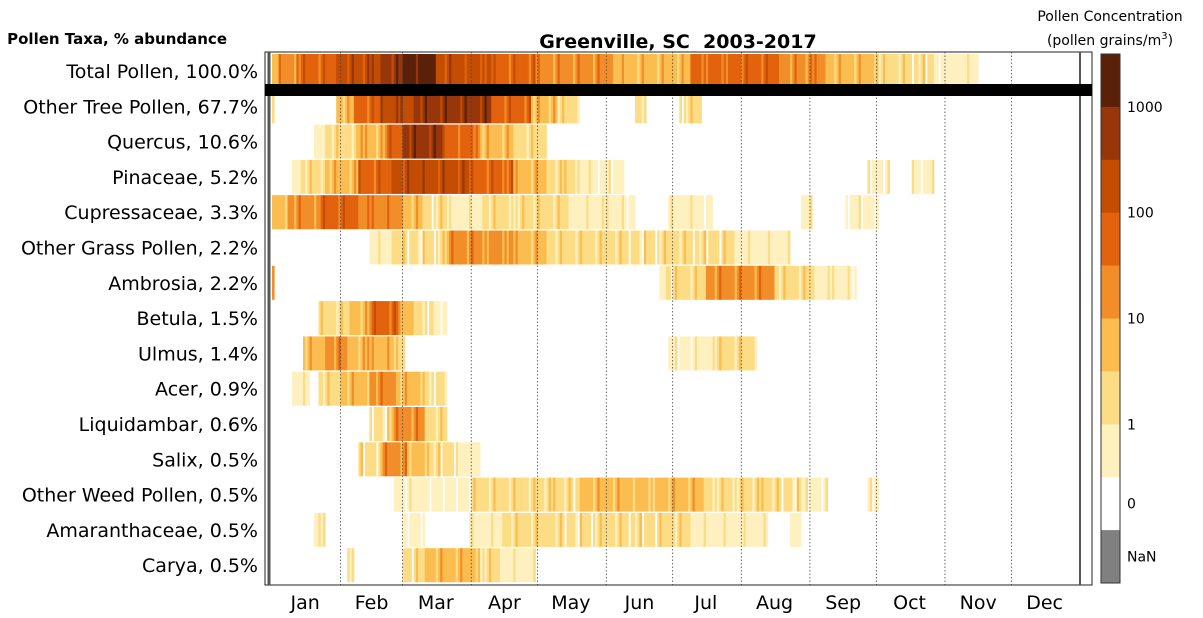 Image resolution: width=1203 pixels, height=618 pixels. What do you see at coordinates (139, 249) in the screenshot?
I see `taxon-label: Other Grass Pollen, 2.2%` at bounding box center [139, 249].